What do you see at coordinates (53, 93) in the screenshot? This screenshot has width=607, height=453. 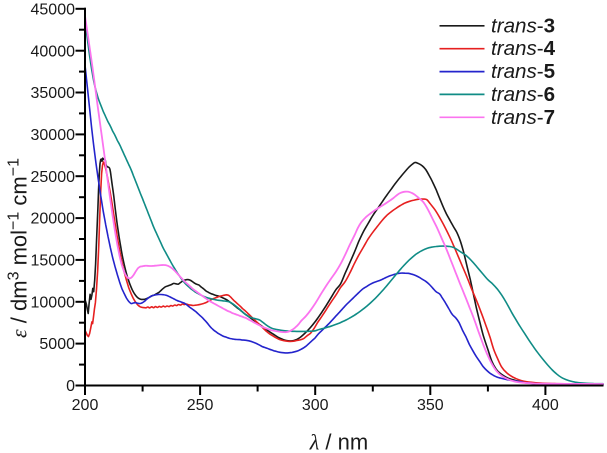 I see `svg-text: 35000` at bounding box center [53, 93].